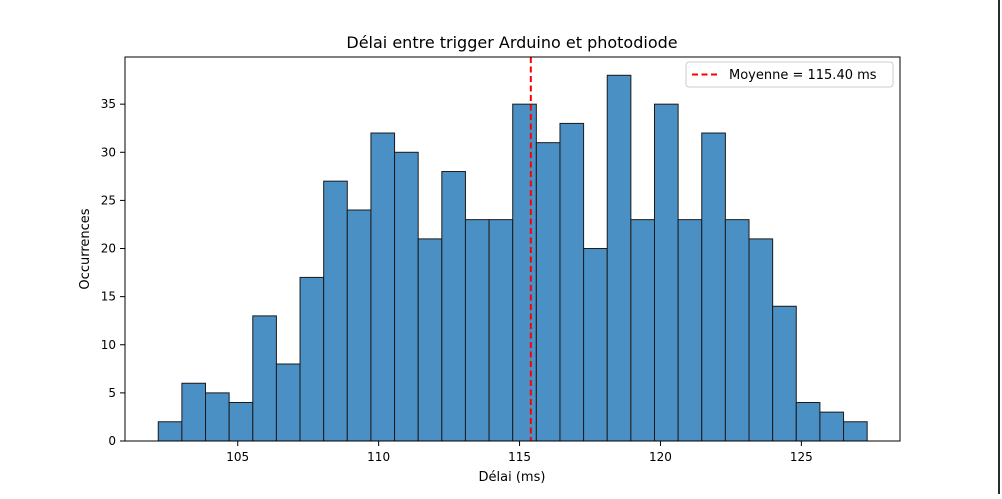 The width and height of the screenshot is (1002, 499). I want to click on x-tick-label: 110, so click(378, 457).